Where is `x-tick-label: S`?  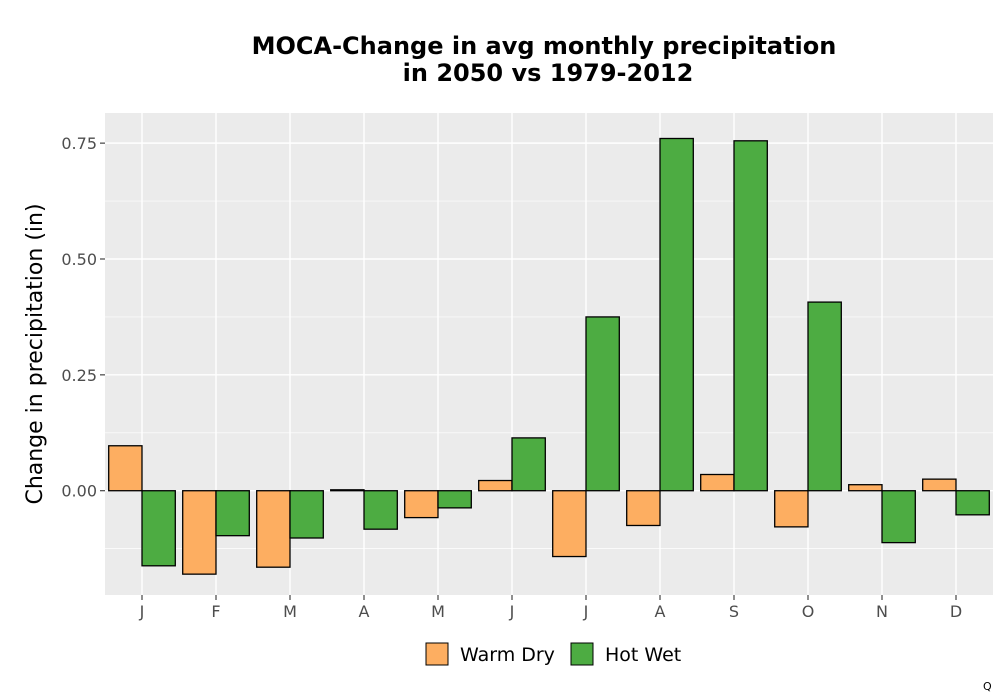
x-tick-label: S is located at coordinates (734, 611).